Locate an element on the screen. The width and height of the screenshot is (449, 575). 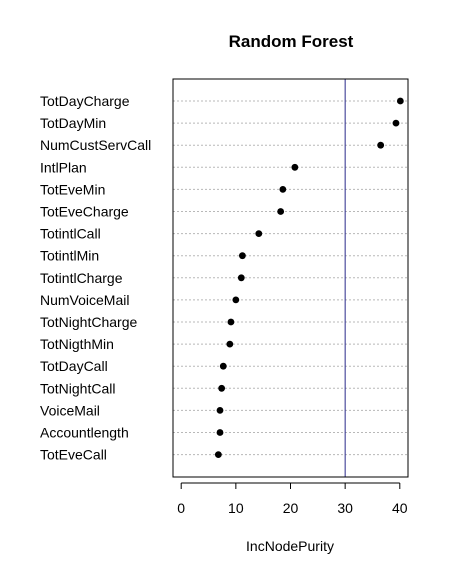
category-label-accountlength: Accountlength is located at coordinates (84, 433).